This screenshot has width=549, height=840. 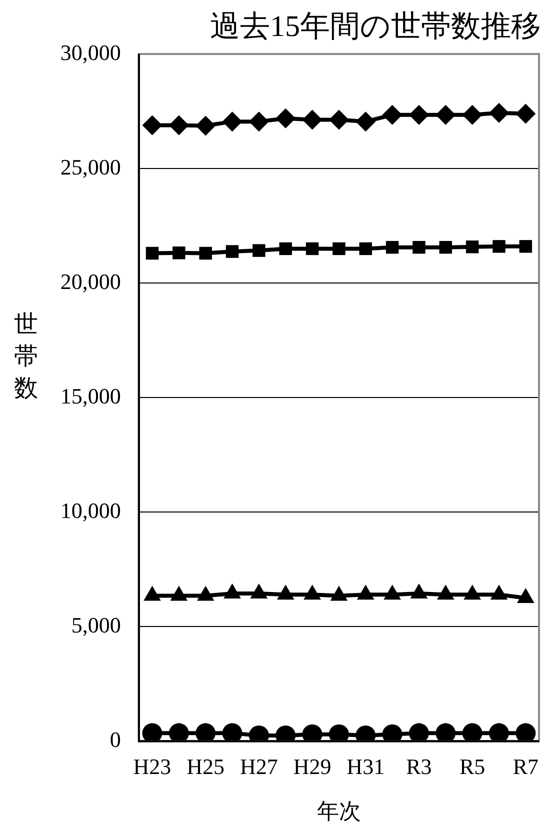 I want to click on x-tick-label: R5, so click(x=472, y=767).